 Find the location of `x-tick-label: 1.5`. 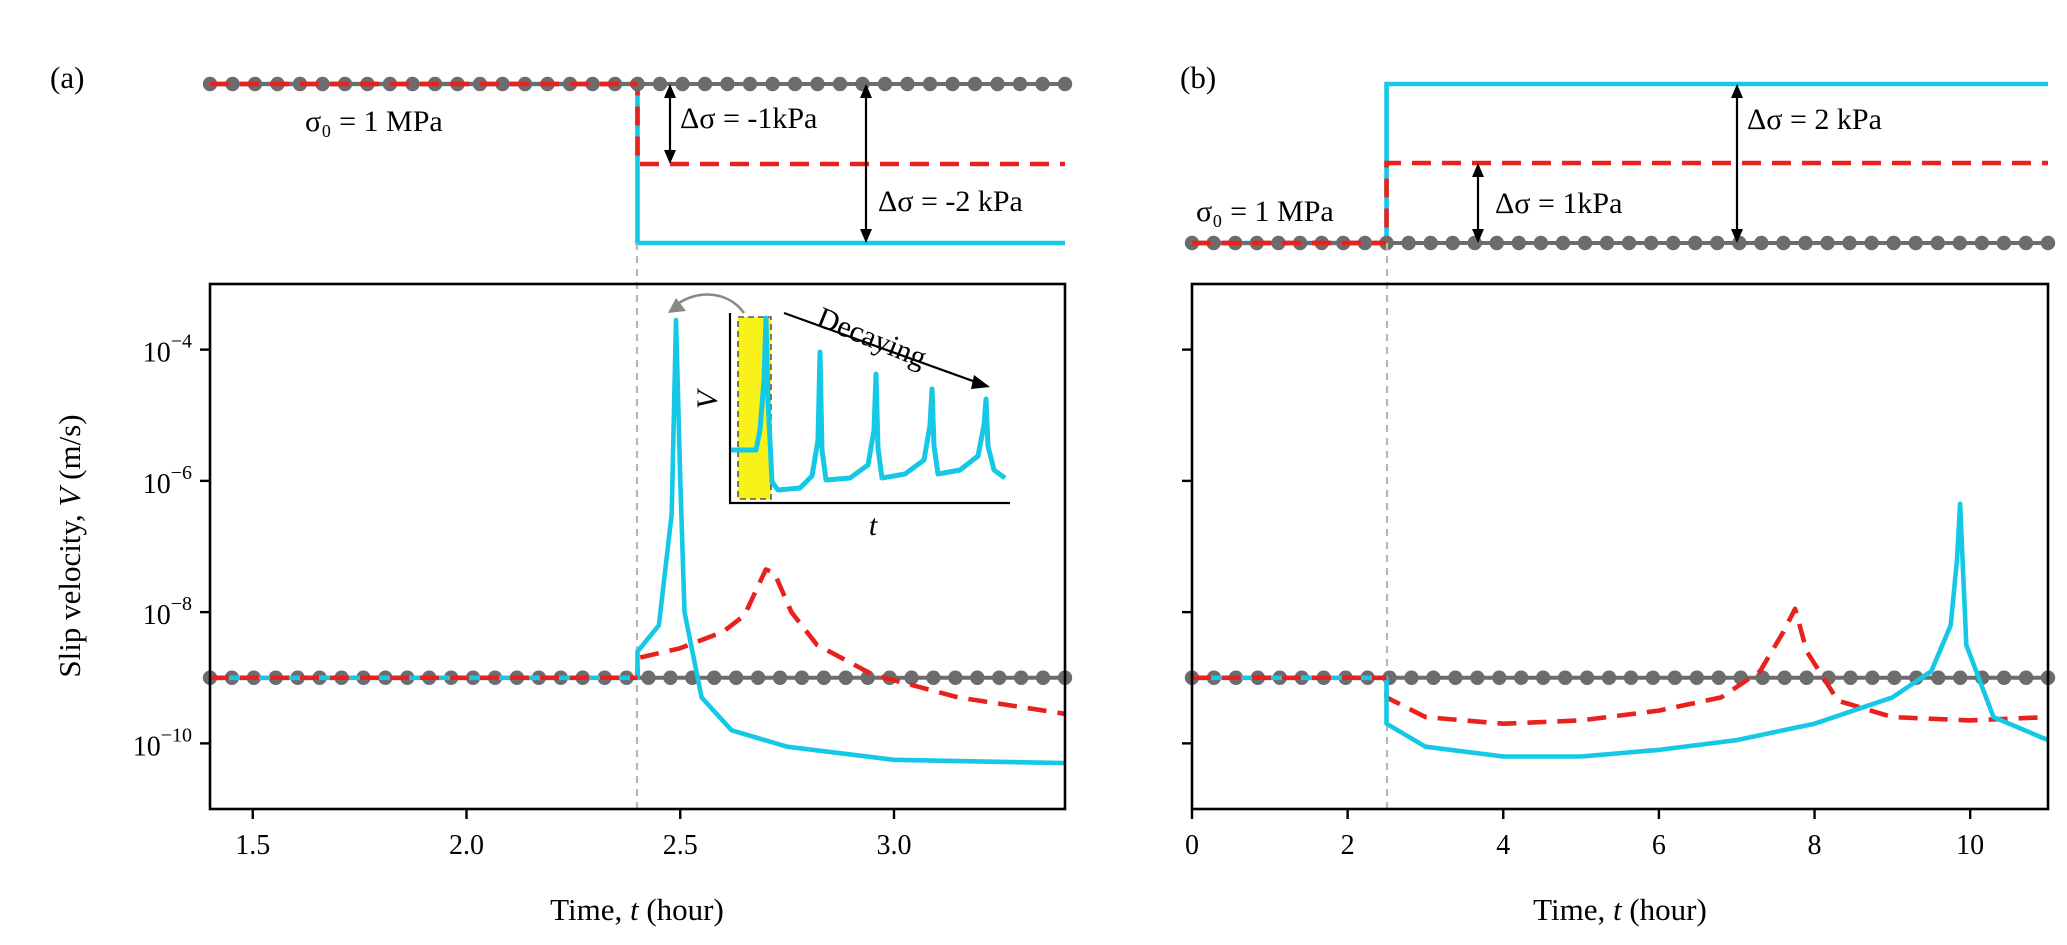

x-tick-label: 1.5 is located at coordinates (252, 845).